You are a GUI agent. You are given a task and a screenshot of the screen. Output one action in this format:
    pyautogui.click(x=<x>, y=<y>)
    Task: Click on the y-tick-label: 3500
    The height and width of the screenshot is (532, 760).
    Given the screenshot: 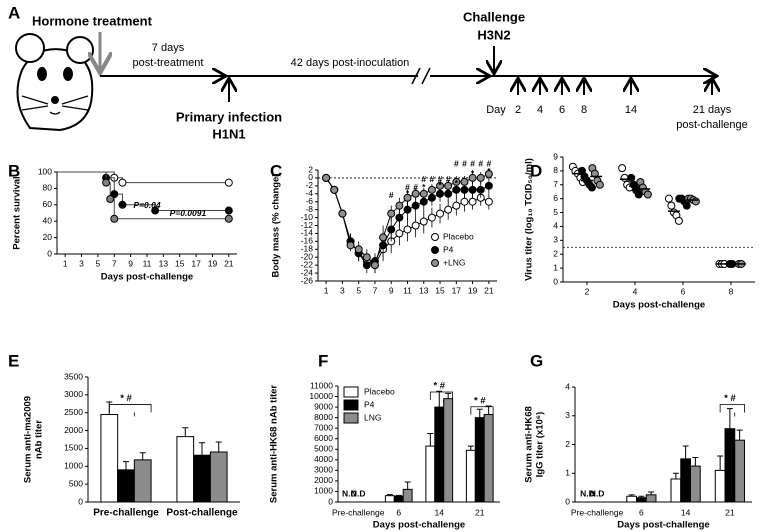 What is the action you would take?
    pyautogui.click(x=73, y=376)
    